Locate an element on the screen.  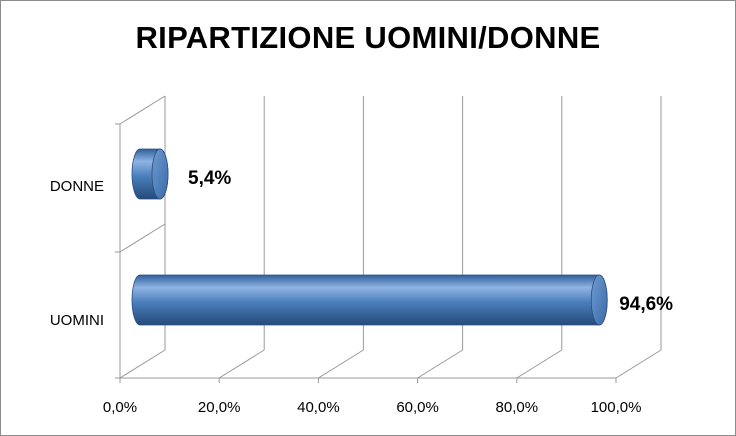
x-tick-label: 100,0% is located at coordinates (616, 407).